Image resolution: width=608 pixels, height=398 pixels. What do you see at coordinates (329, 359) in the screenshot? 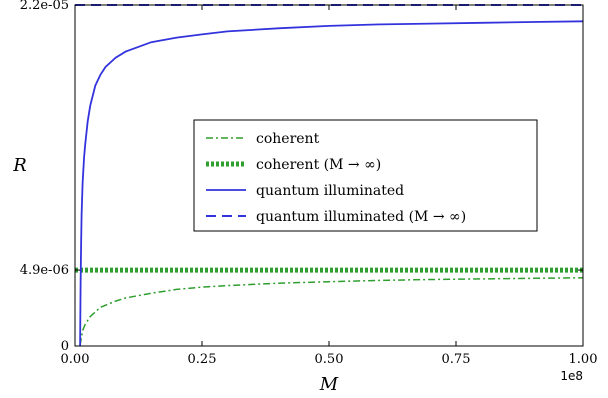
I see `x-tick-label-2: 0.50` at bounding box center [329, 359].